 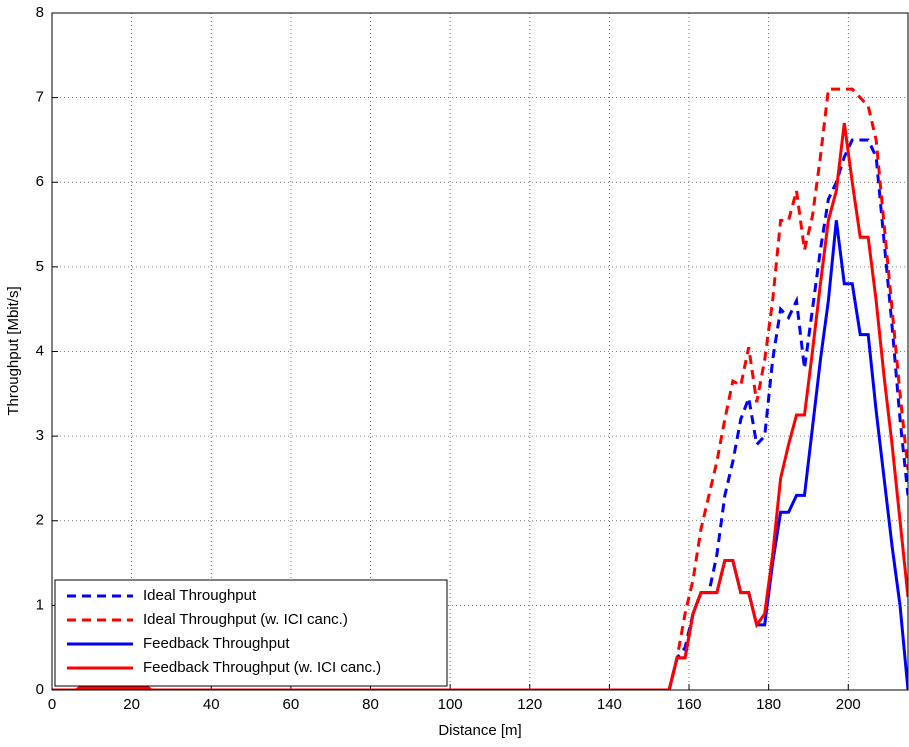 What do you see at coordinates (131, 704) in the screenshot?
I see `x-tick-label: 20` at bounding box center [131, 704].